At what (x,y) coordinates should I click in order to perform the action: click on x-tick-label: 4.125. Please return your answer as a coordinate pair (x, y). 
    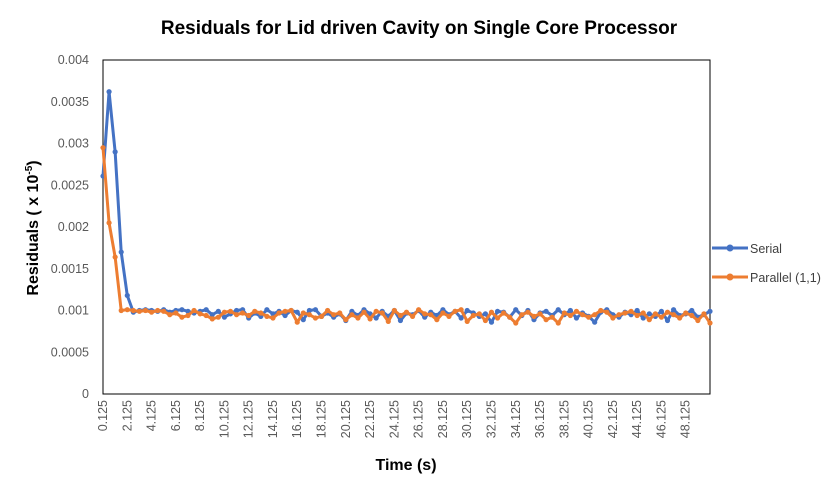
    Looking at the image, I should click on (152, 415).